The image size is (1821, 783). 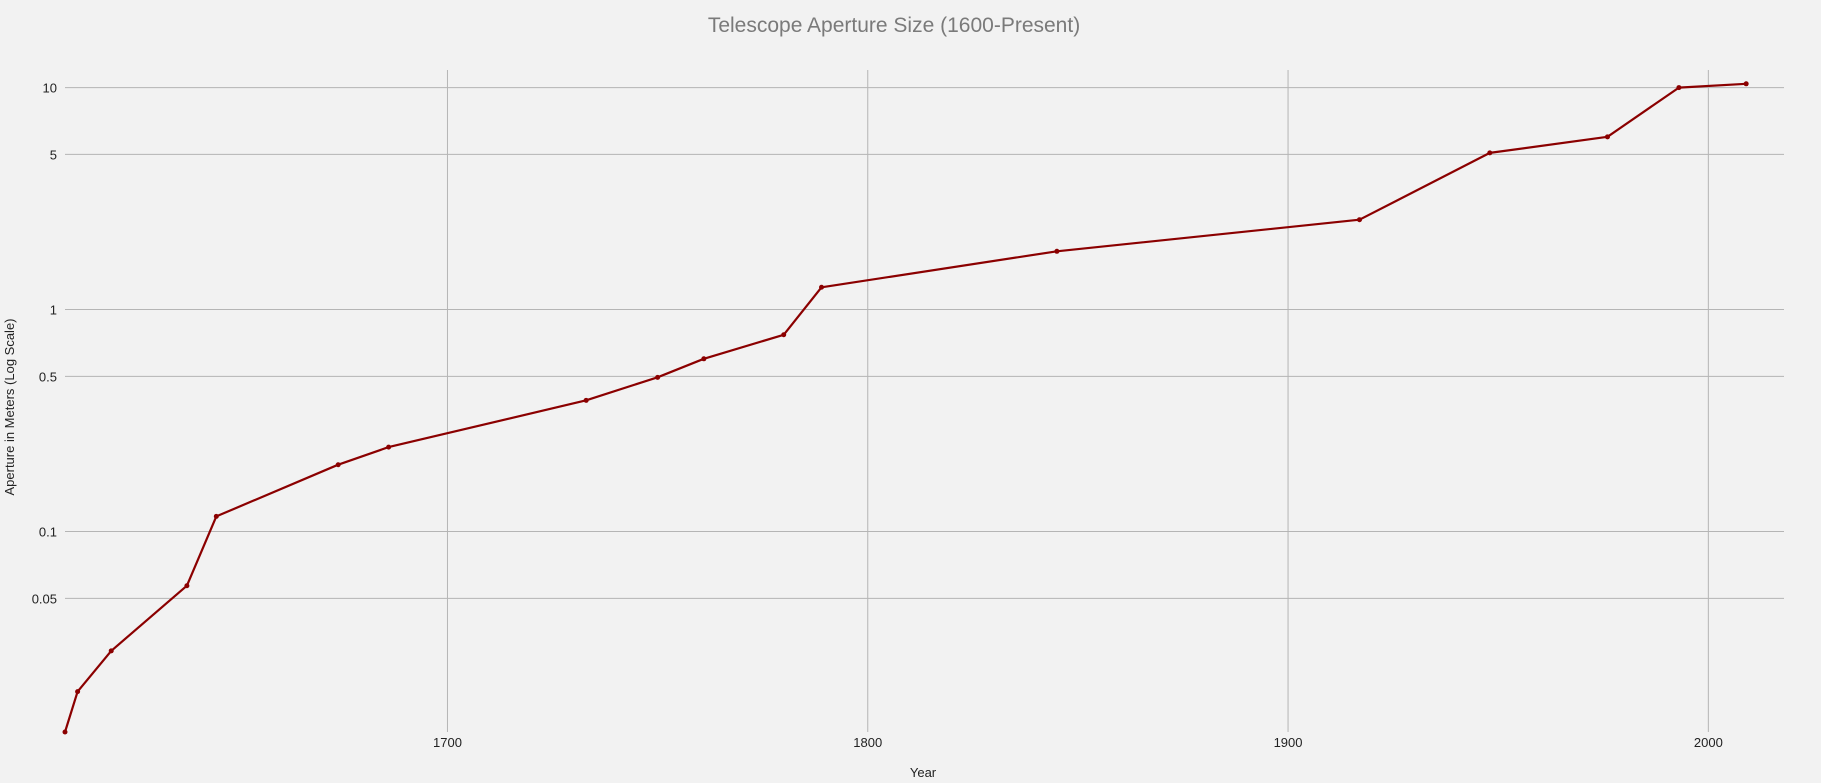 I want to click on y-tick-label: 0.1, so click(x=48, y=532).